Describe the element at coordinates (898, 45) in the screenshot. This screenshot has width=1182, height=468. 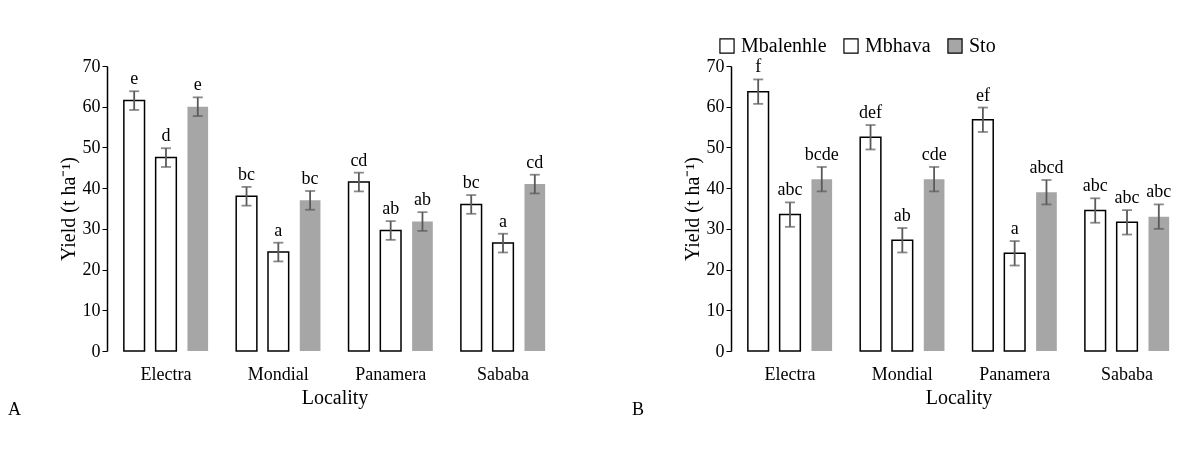
I see `legend-label: Mbhava` at that location.